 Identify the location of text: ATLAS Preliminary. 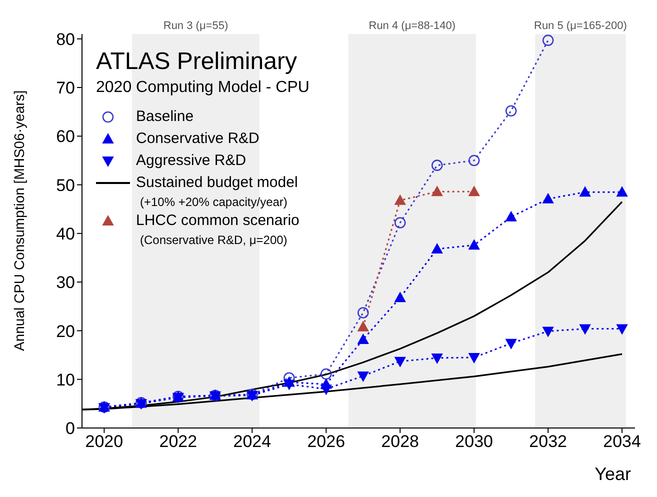
(196, 62).